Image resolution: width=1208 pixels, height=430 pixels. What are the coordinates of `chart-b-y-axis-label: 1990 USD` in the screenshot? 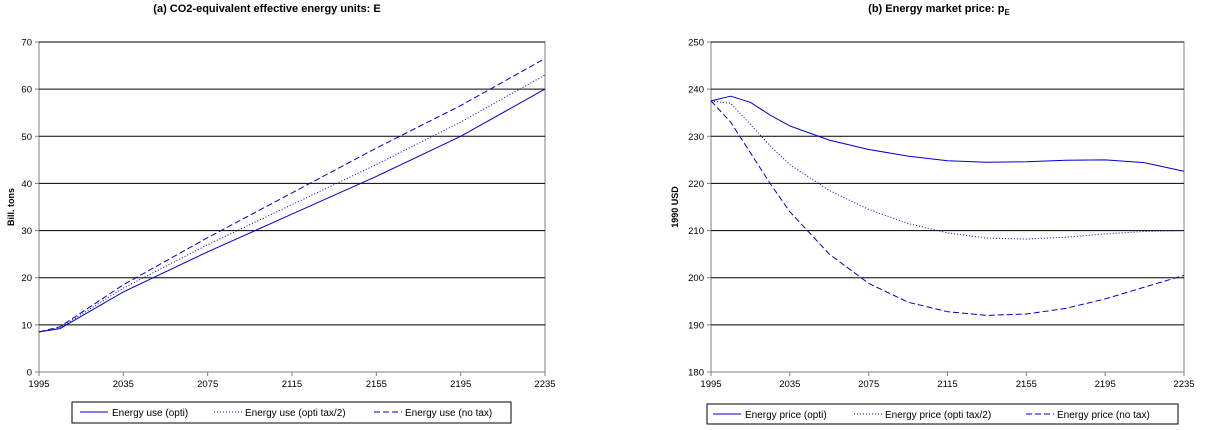 It's located at (675, 207).